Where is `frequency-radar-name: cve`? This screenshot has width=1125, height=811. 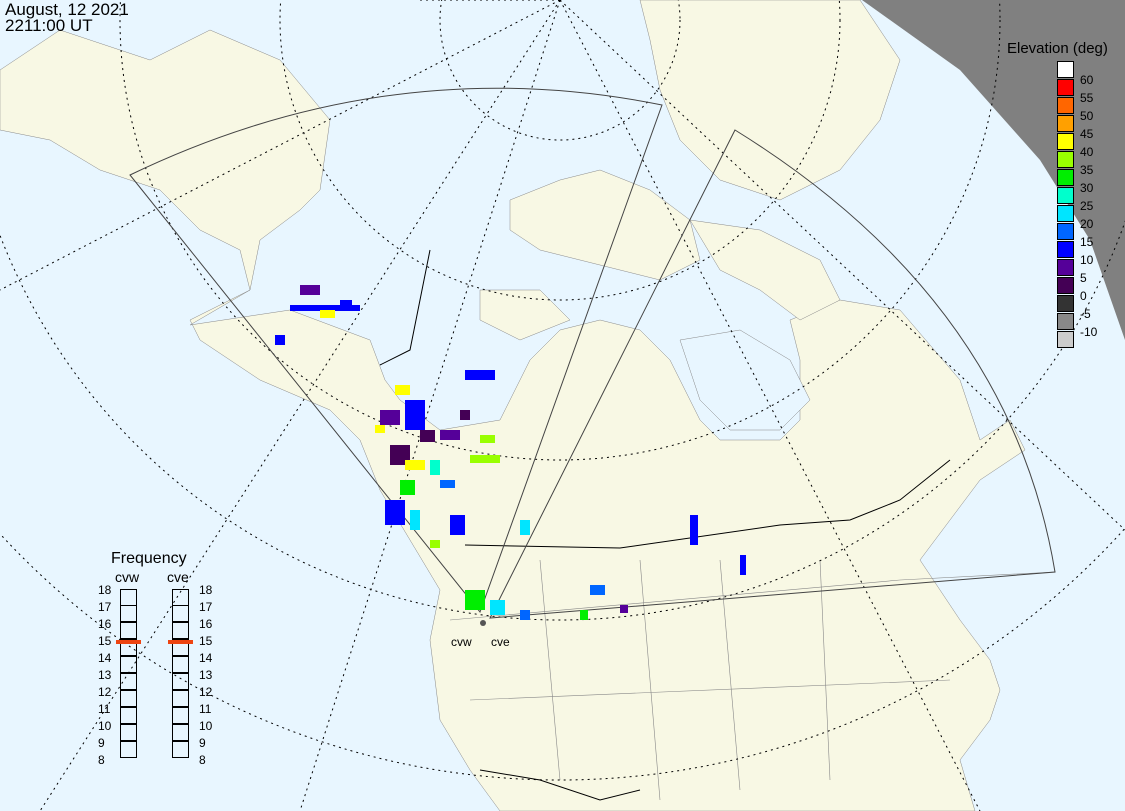
frequency-radar-name: cve is located at coordinates (178, 577).